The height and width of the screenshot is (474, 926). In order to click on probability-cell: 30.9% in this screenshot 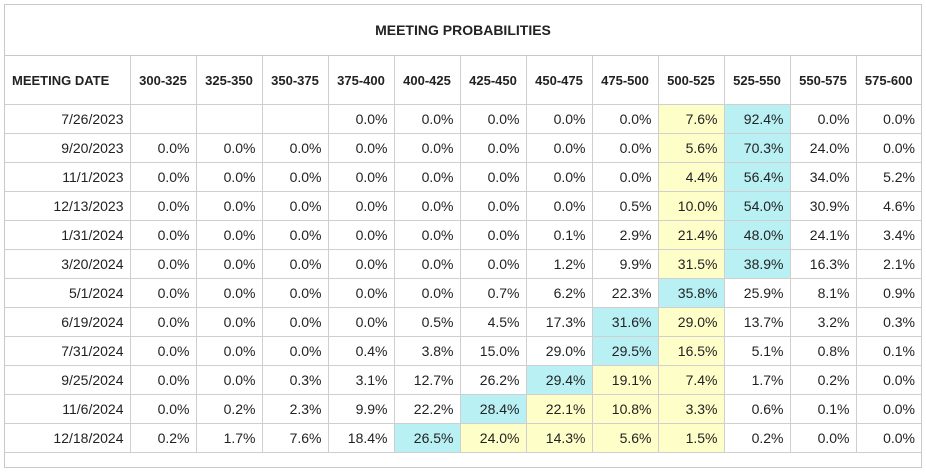, I will do `click(823, 206)`.